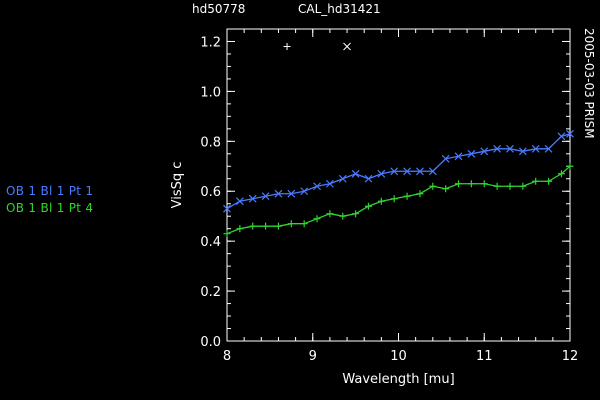 The image size is (600, 400). I want to click on y-tick-label: 0.8, so click(210, 142).